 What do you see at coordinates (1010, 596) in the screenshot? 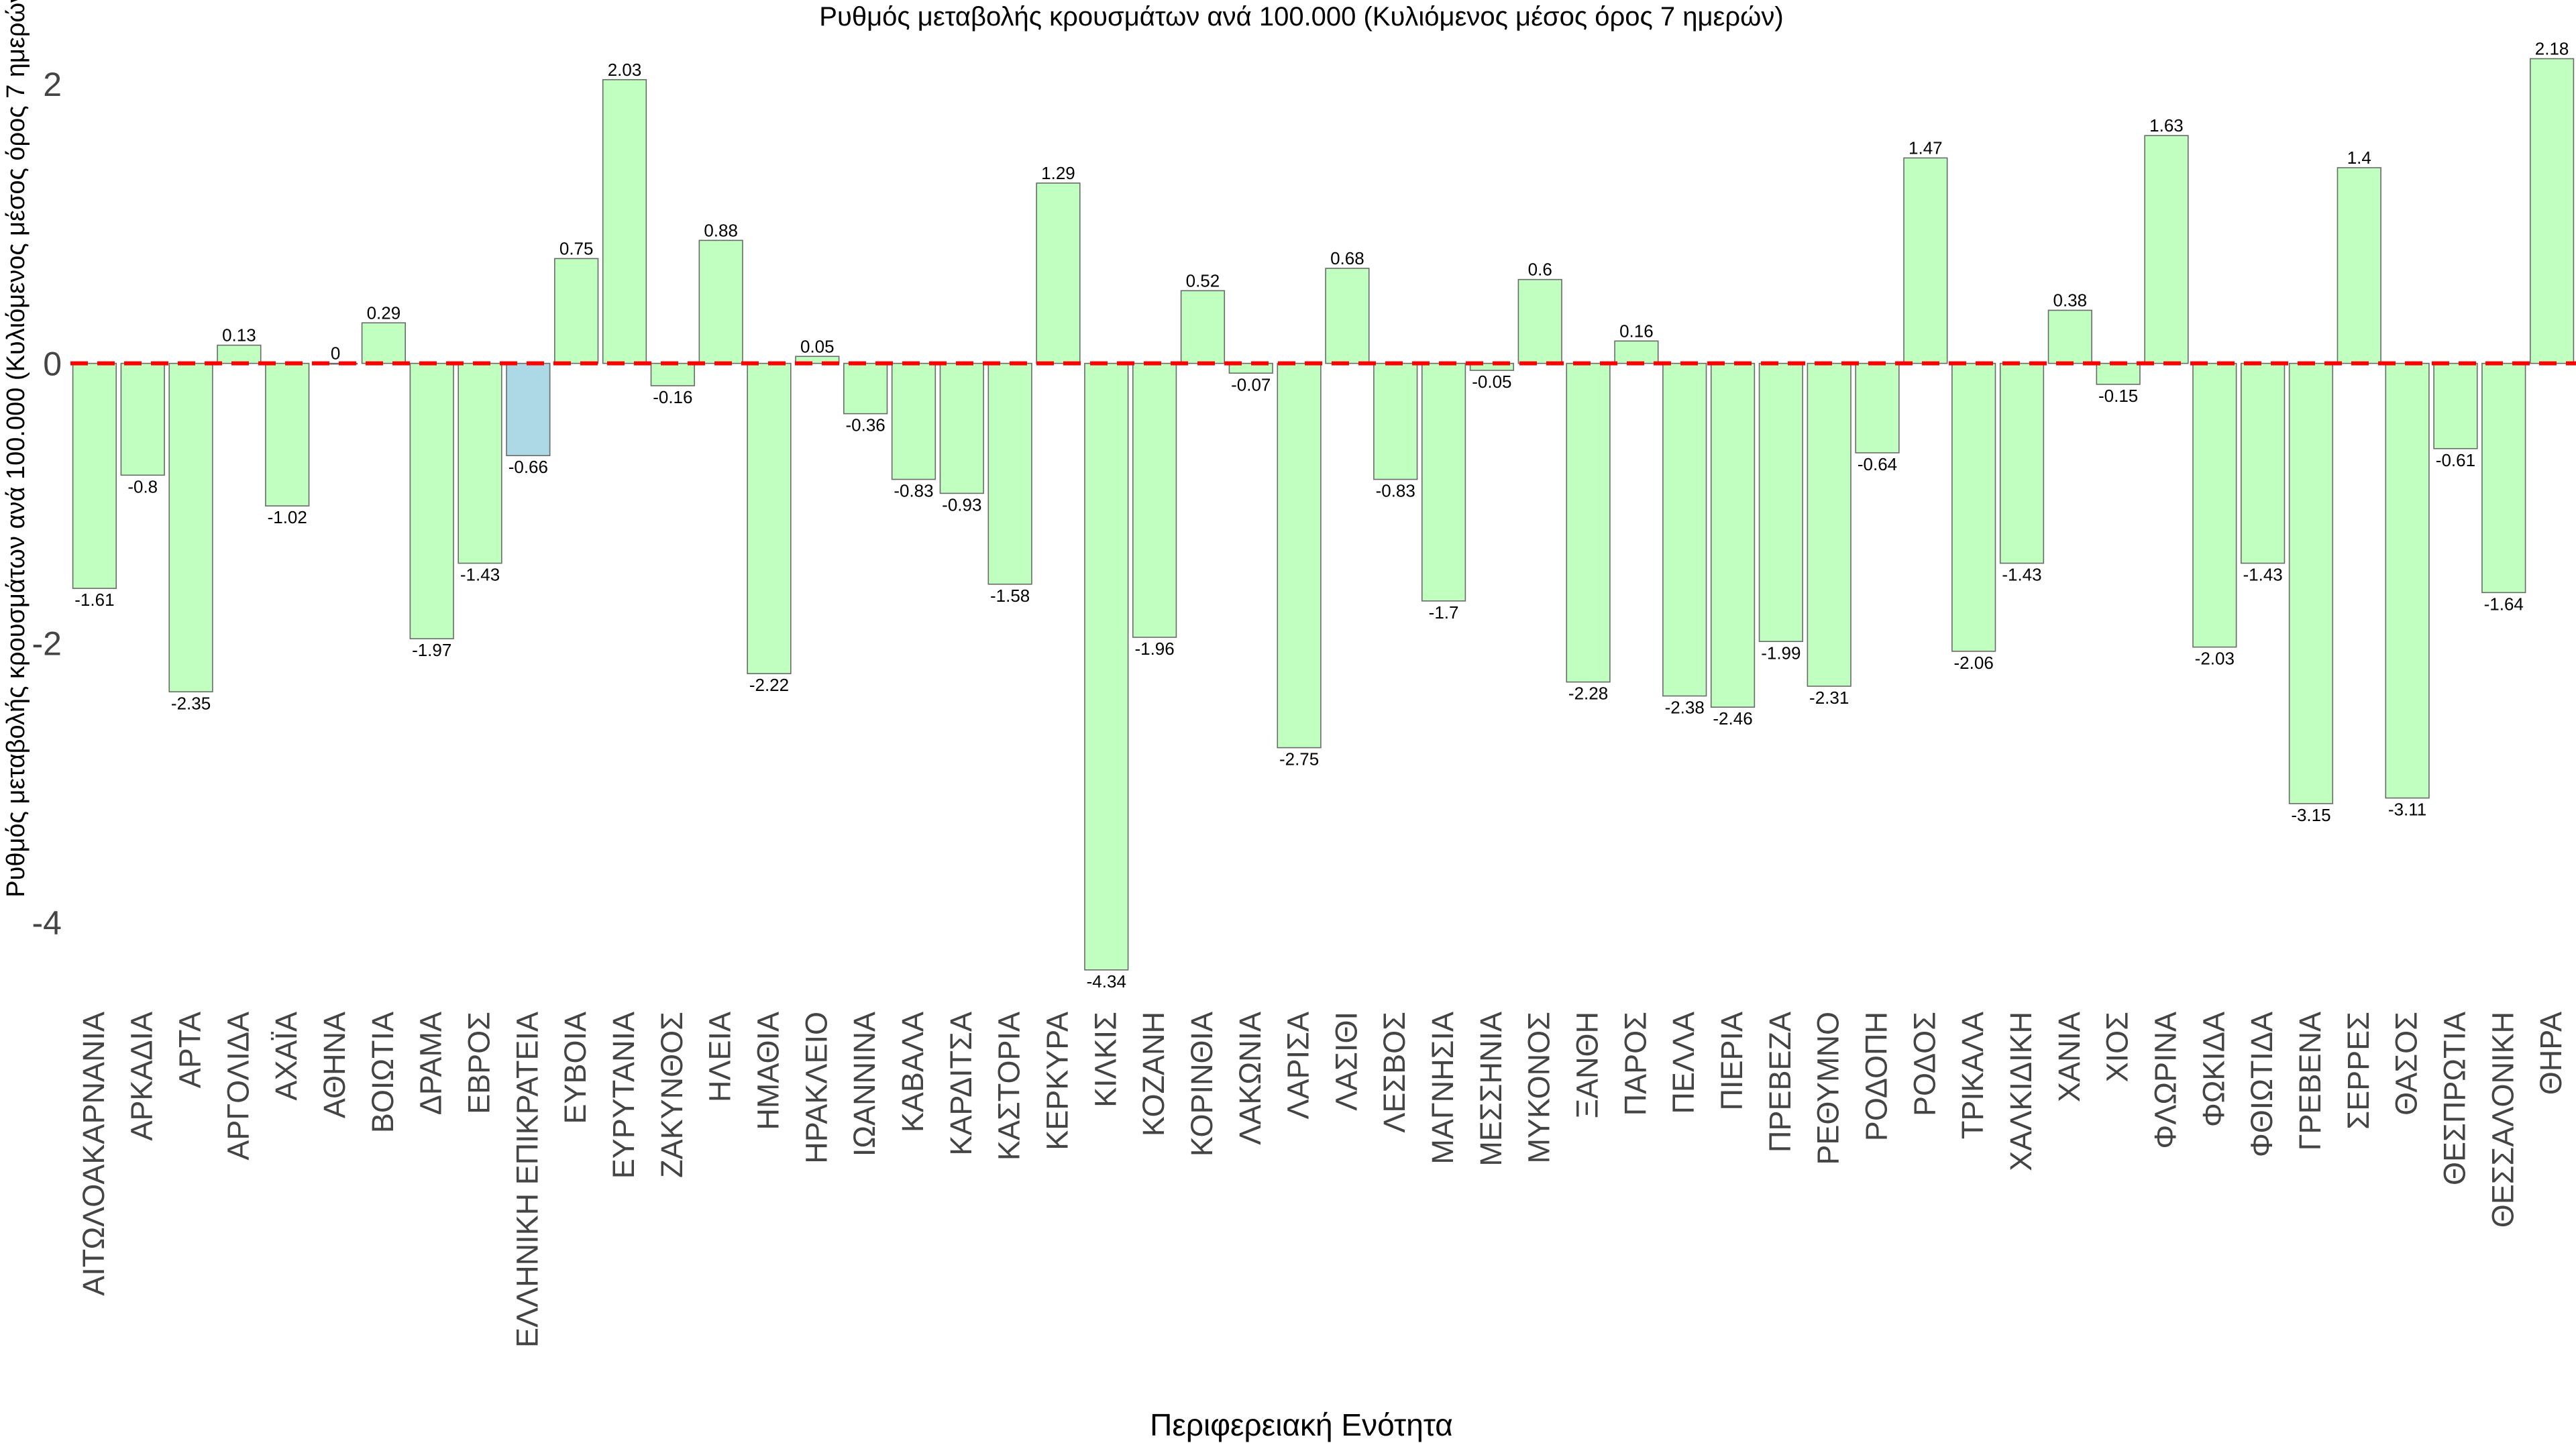
I see `bar-value-label: -1.58` at bounding box center [1010, 596].